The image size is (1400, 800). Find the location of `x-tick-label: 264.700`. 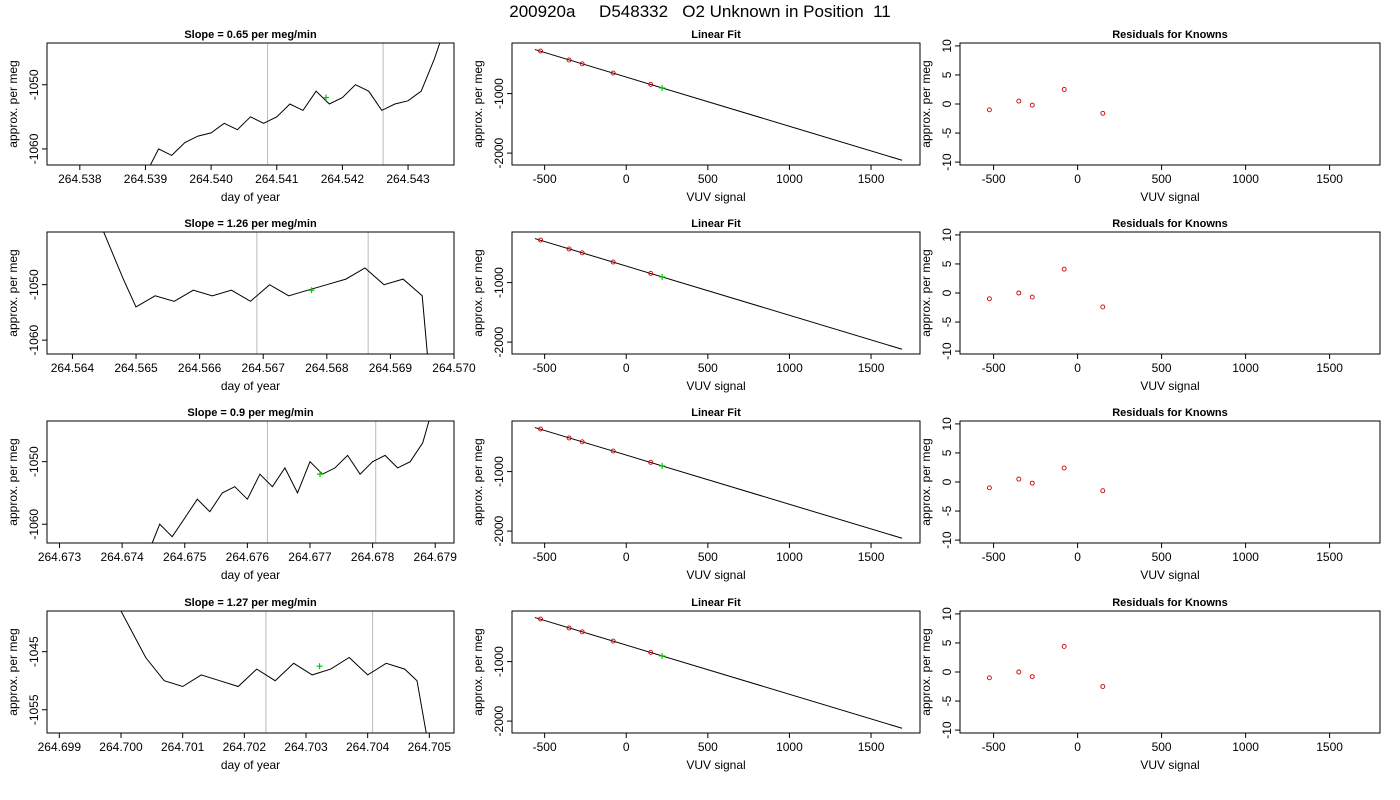

x-tick-label: 264.700 is located at coordinates (121, 747).